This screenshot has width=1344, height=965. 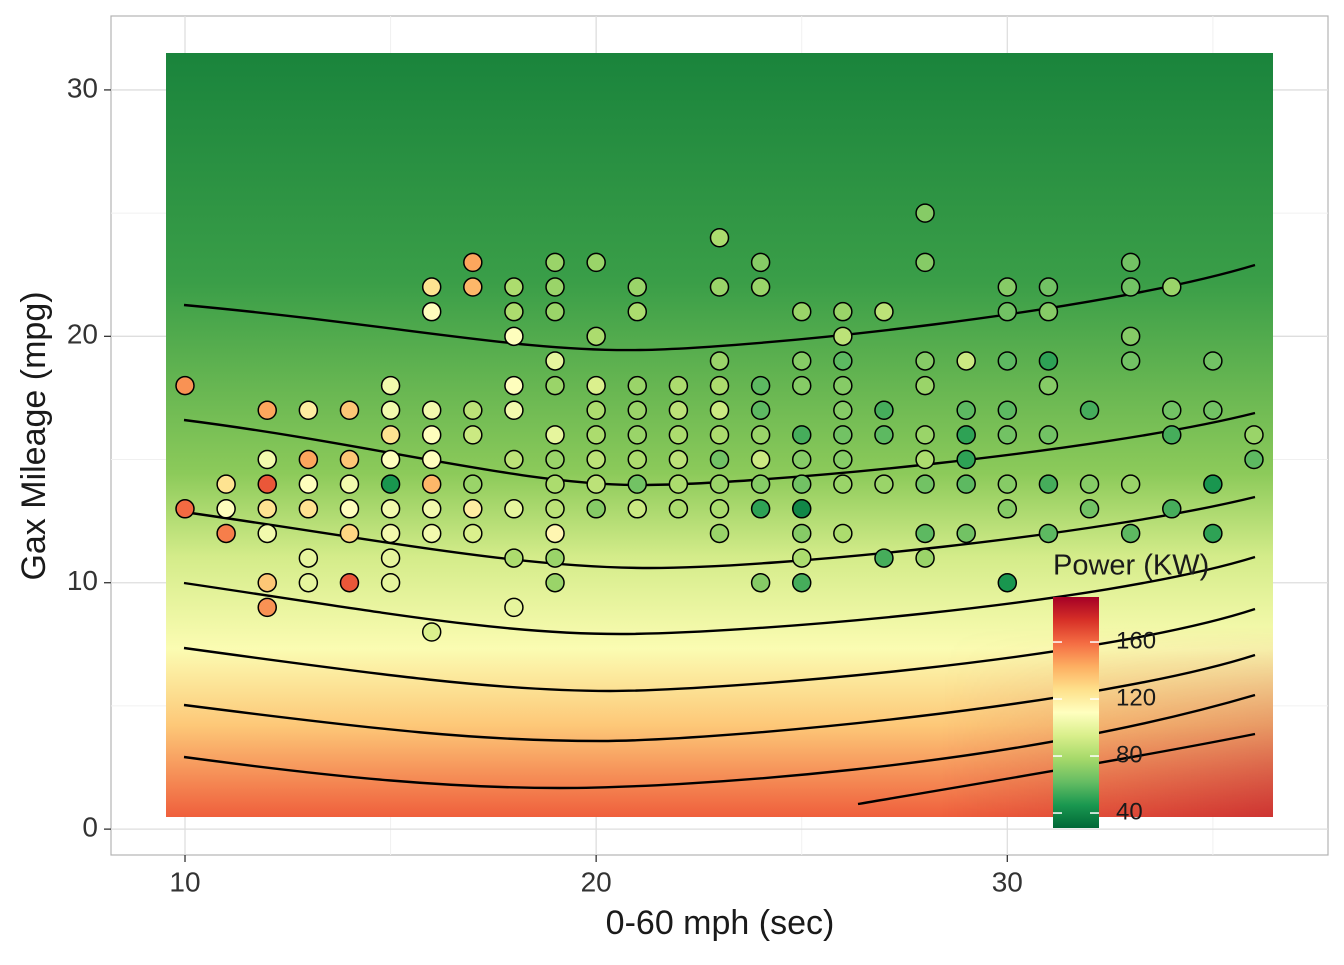 What do you see at coordinates (82, 580) in the screenshot?
I see `y-tick-label: 10` at bounding box center [82, 580].